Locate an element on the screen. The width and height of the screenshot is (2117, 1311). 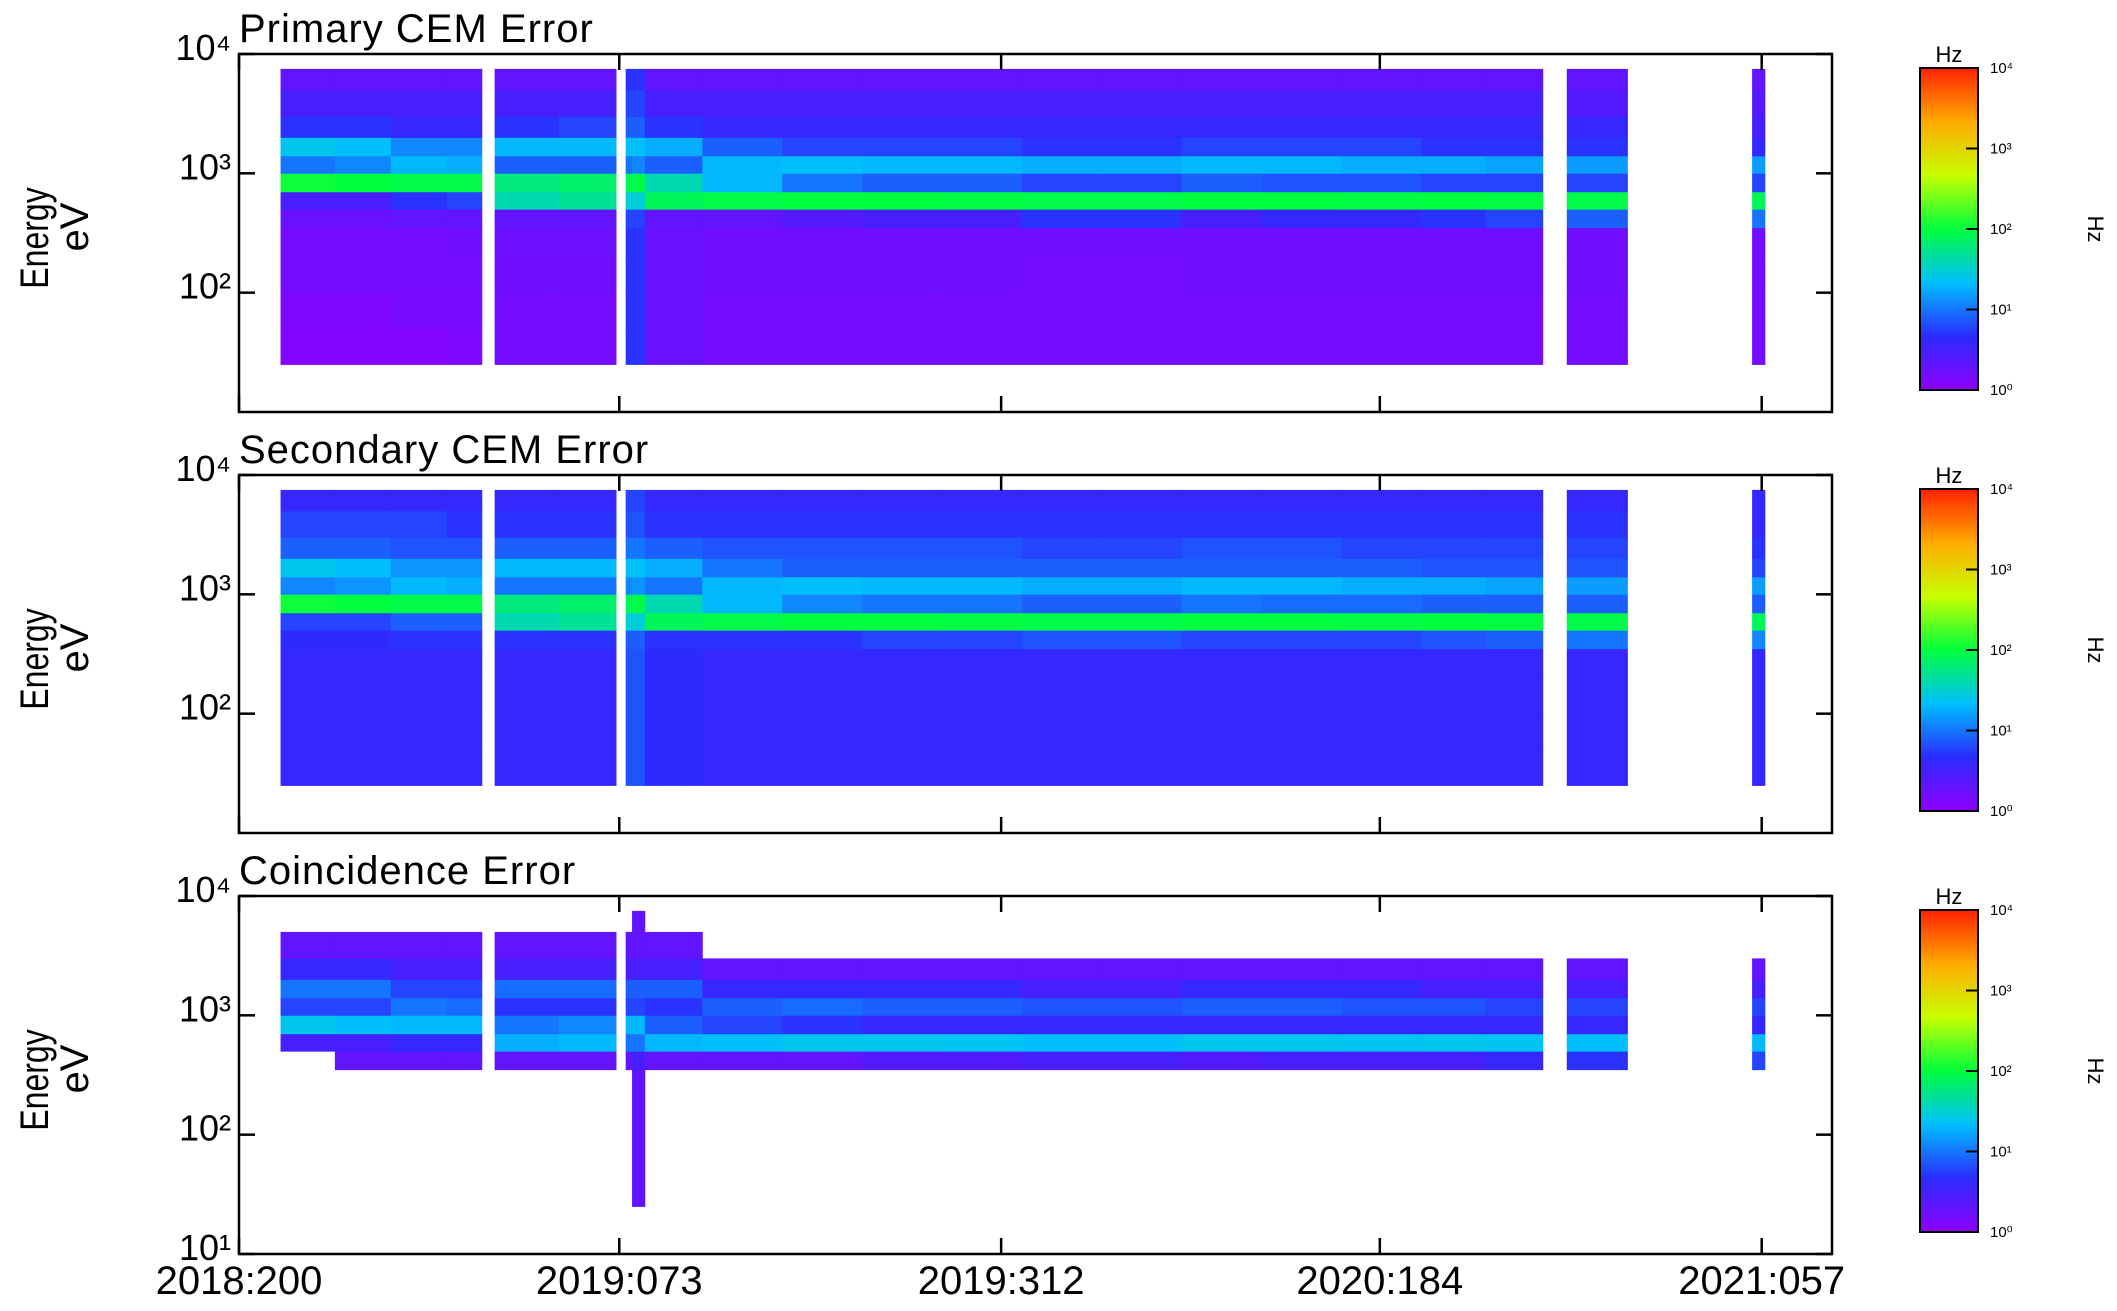
x-tick-label: 2020:184 is located at coordinates (1379, 1281).